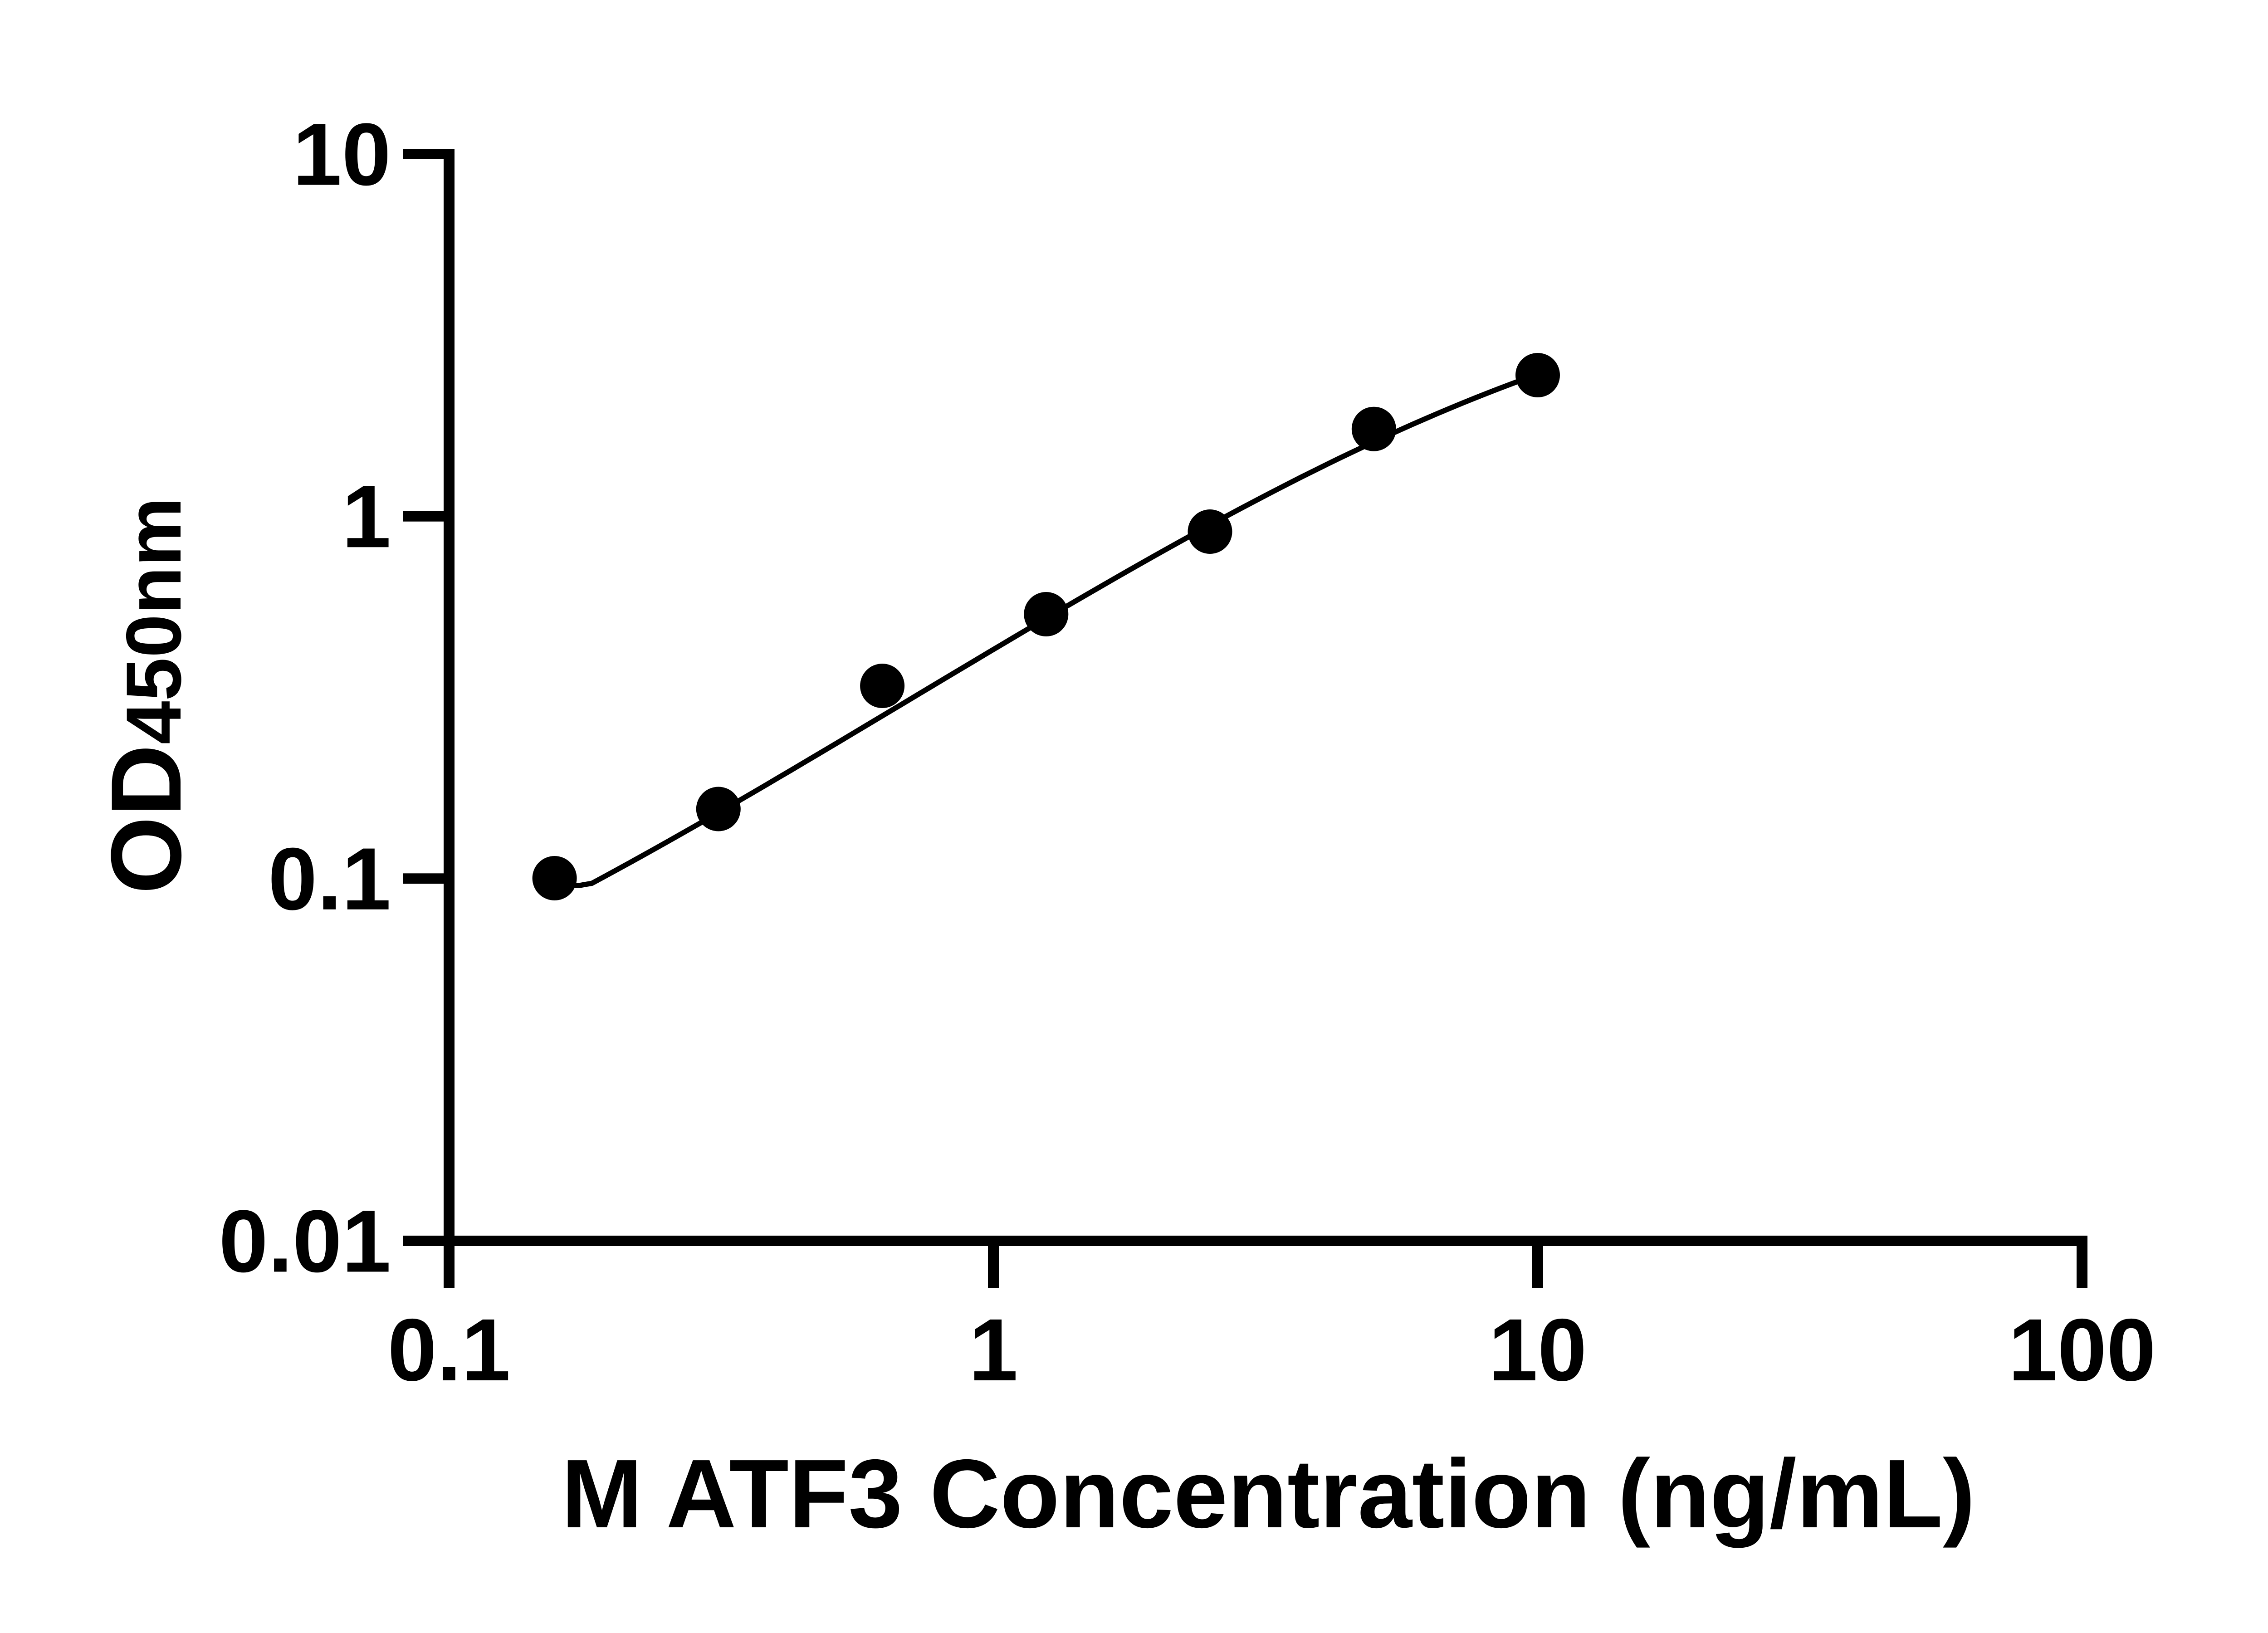 The image size is (2268, 1633). Describe the element at coordinates (146, 695) in the screenshot. I see `svg-text: OD450nm` at that location.